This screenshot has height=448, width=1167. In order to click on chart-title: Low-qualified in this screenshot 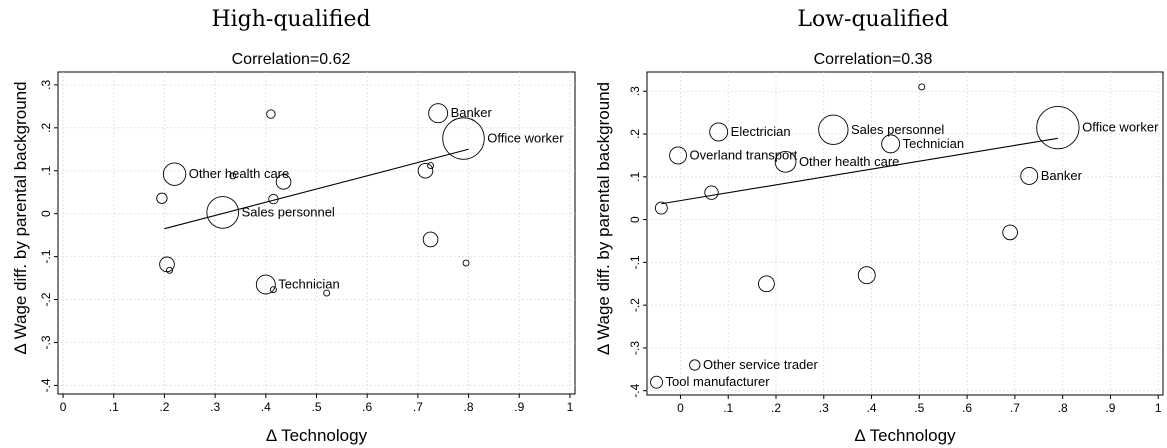, I will do `click(872, 19)`.